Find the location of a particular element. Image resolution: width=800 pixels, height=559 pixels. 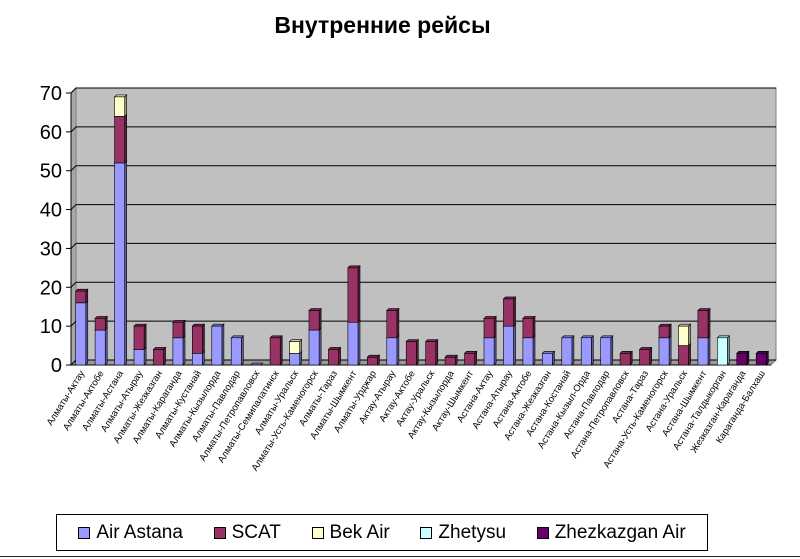

y-tick-label: 30 is located at coordinates (51, 249).